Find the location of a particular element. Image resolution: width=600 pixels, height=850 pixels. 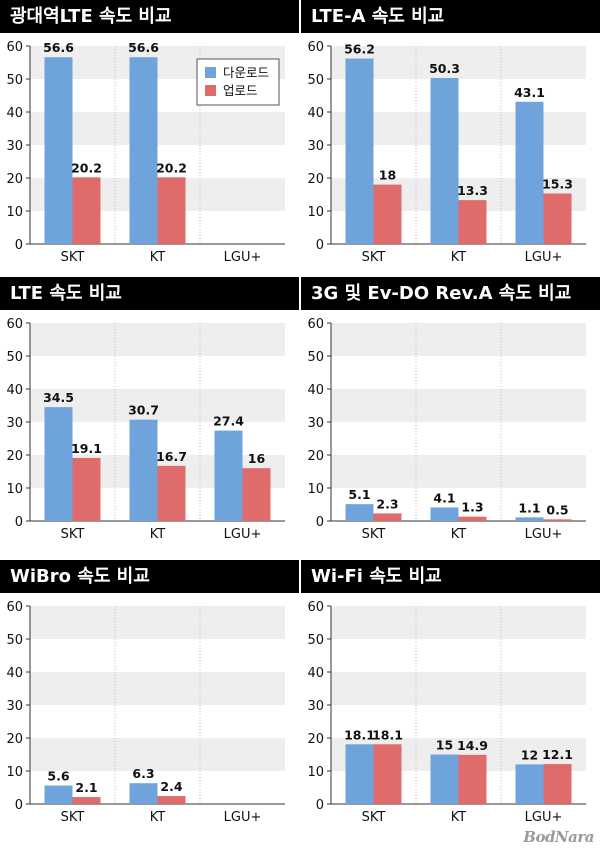

chart-title: WiBro 속도 비교 is located at coordinates (149, 576).